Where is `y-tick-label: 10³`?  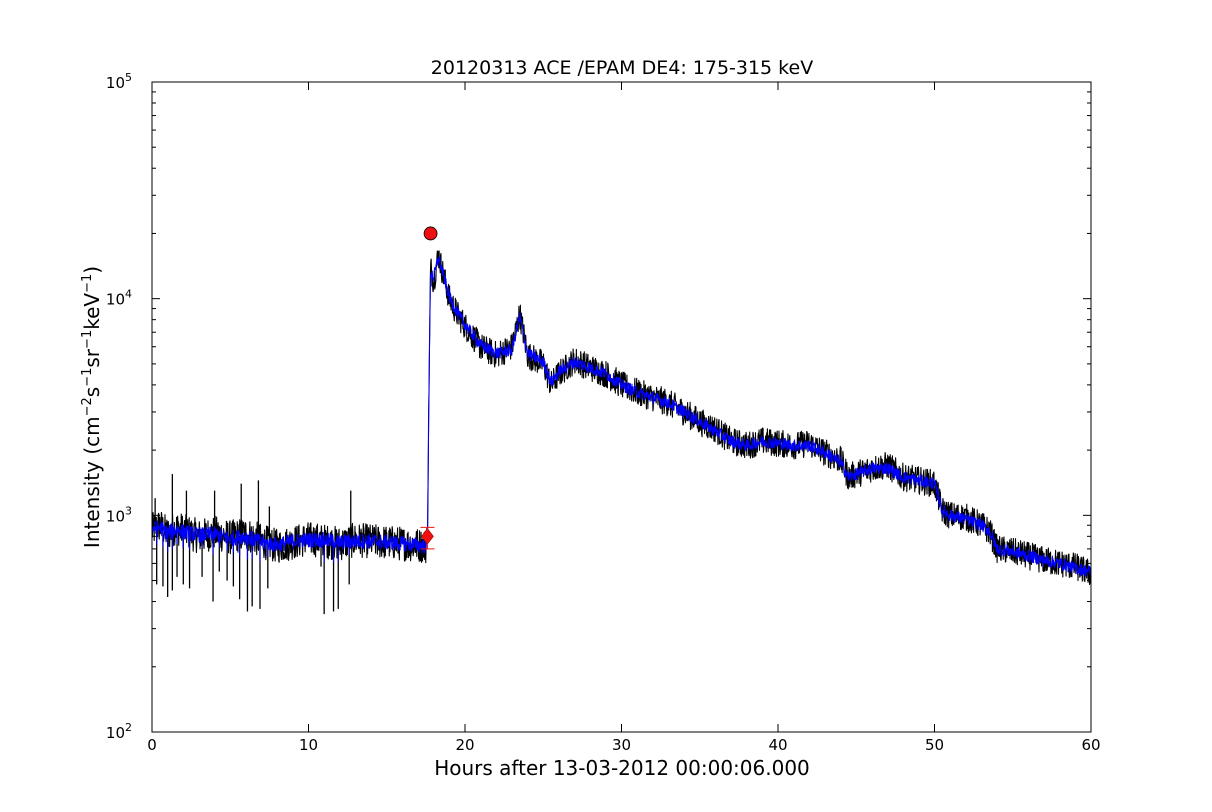
y-tick-label: 10³ is located at coordinates (119, 514).